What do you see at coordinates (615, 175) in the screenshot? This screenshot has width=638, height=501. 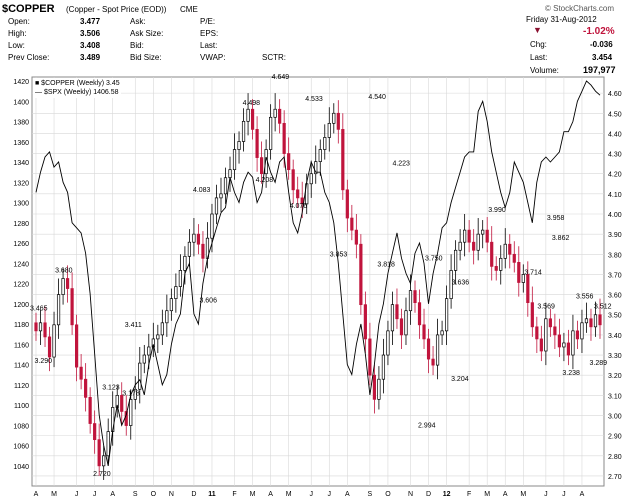 I see `right-tick-label: 4.20` at bounding box center [615, 175].